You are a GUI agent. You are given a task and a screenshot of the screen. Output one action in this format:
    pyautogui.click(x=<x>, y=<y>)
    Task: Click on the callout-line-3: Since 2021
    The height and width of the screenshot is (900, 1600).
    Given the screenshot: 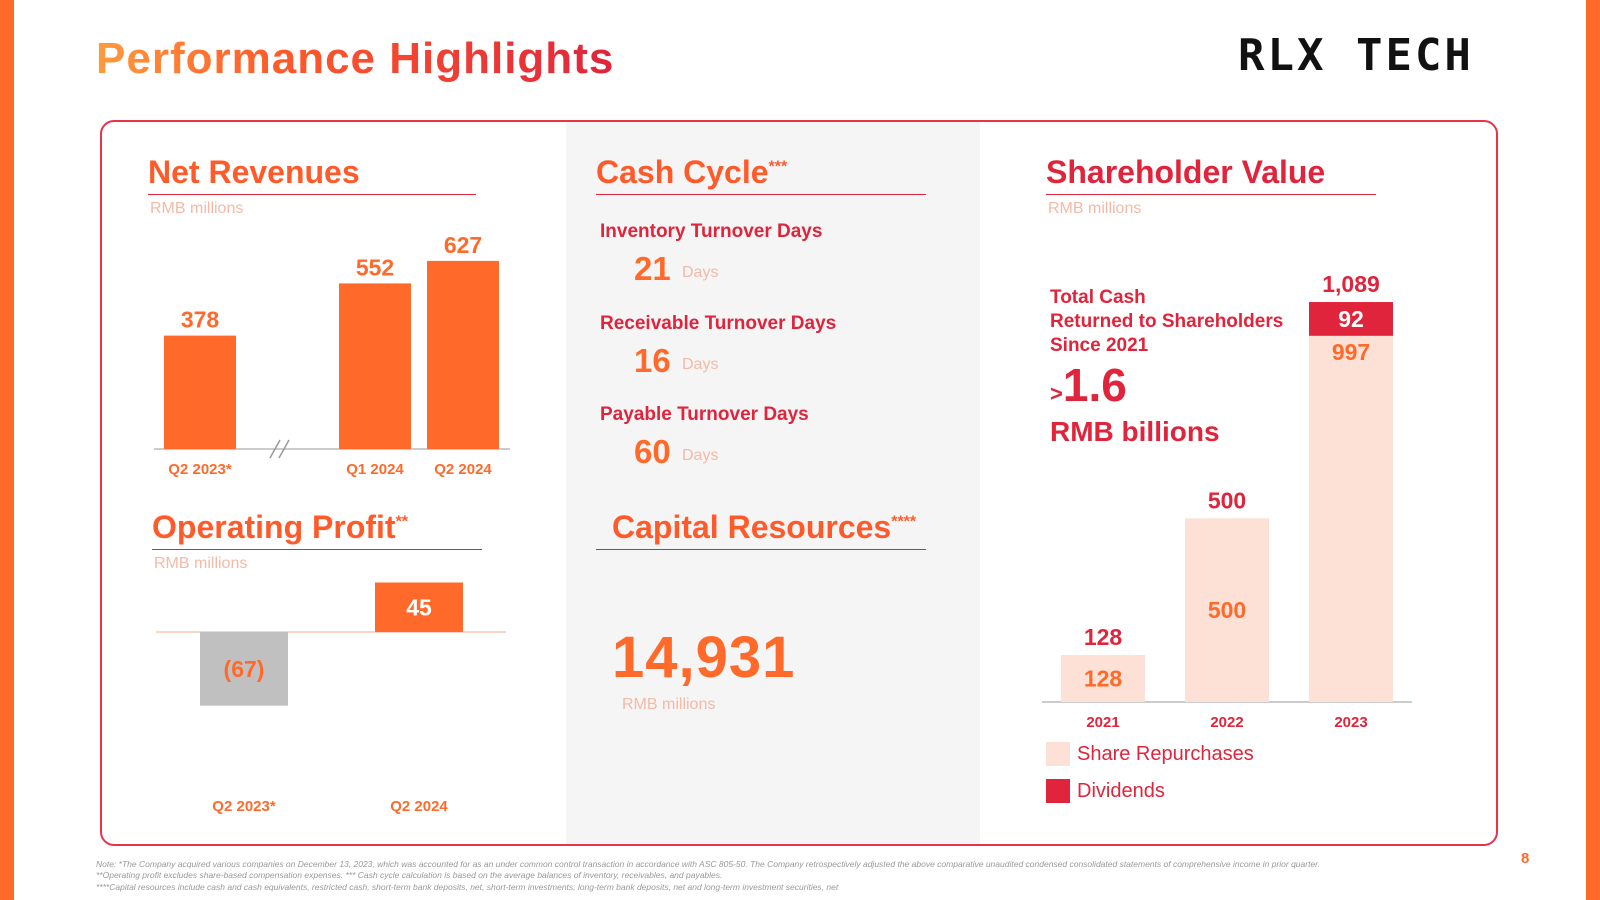 What is the action you would take?
    pyautogui.click(x=1099, y=345)
    